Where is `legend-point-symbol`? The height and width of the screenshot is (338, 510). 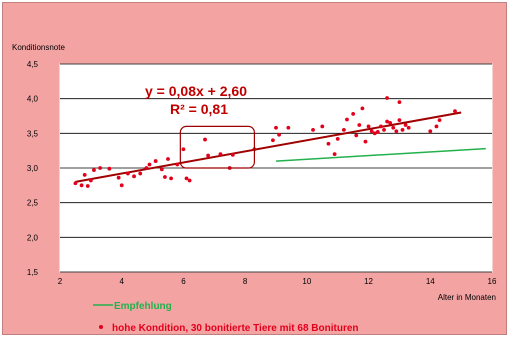
legend-point-symbol is located at coordinates (101, 327).